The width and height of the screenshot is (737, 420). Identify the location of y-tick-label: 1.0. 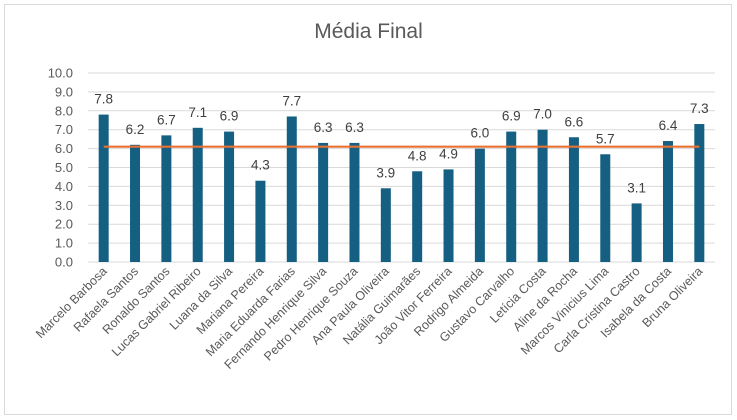
(64, 243).